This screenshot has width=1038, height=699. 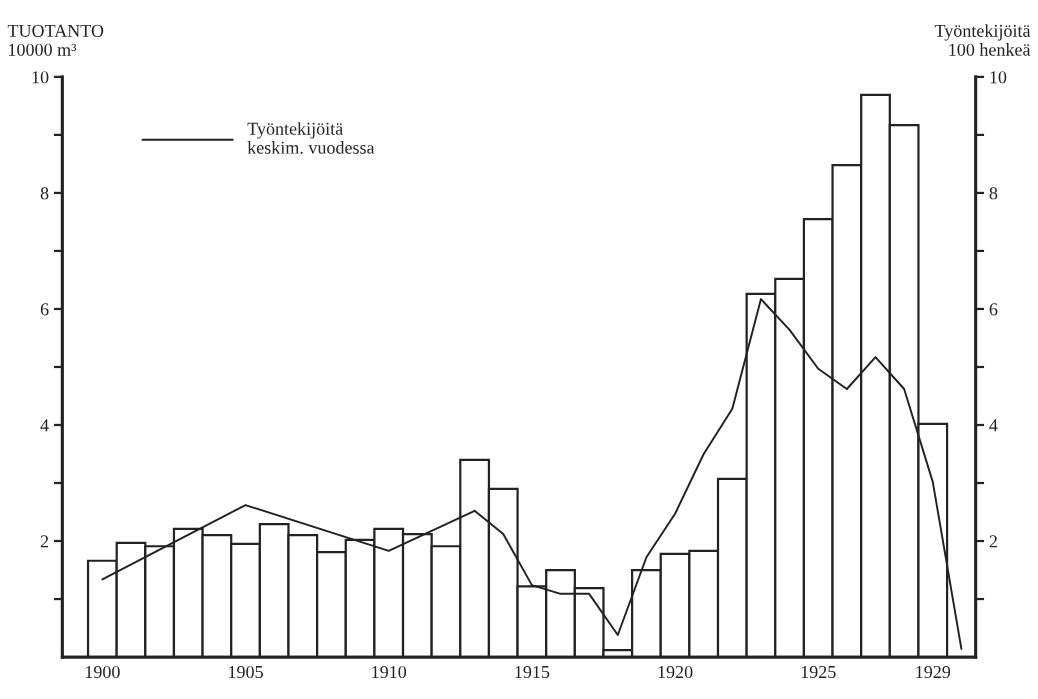 I want to click on y2-axis-title: Työntekijöitä 100 henkeä, so click(x=982, y=40).